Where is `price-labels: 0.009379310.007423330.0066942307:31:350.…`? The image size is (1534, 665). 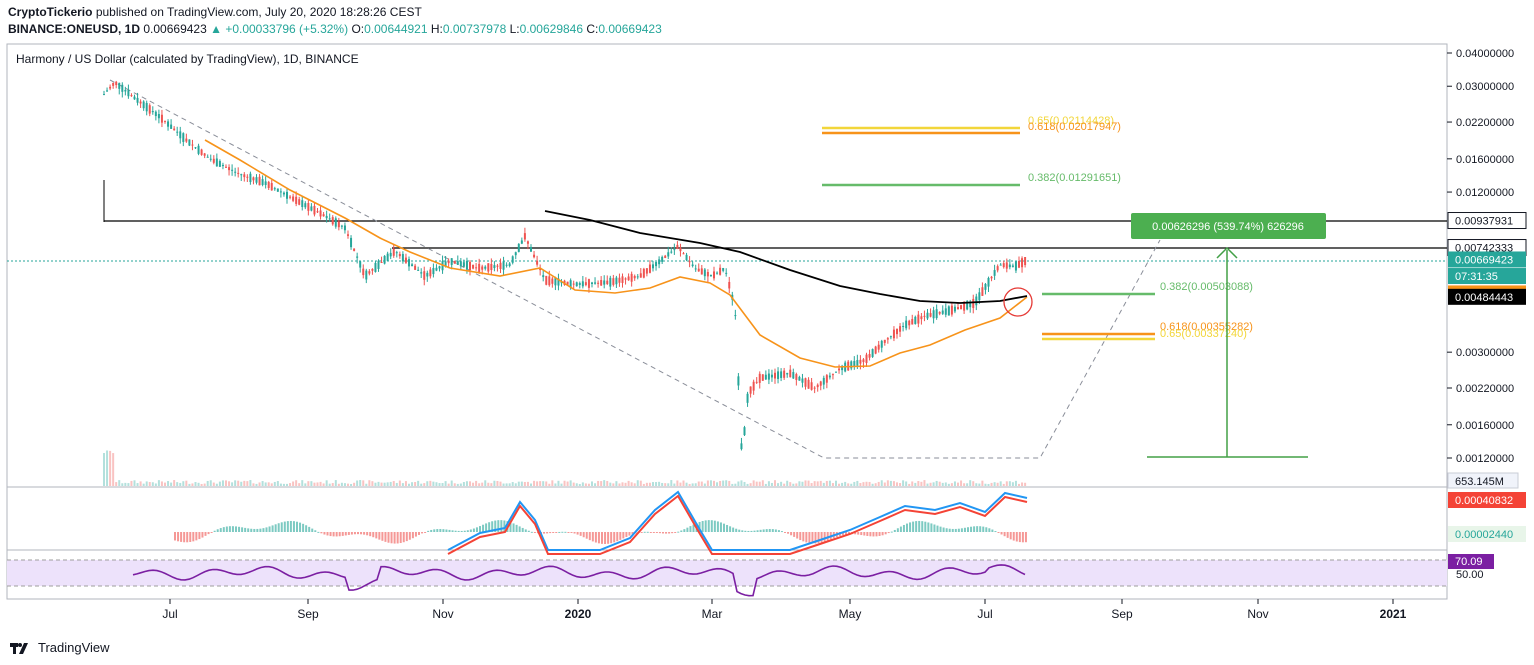 price-labels: 0.009379310.007423330.0066942307:31:350.… is located at coordinates (1487, 396).